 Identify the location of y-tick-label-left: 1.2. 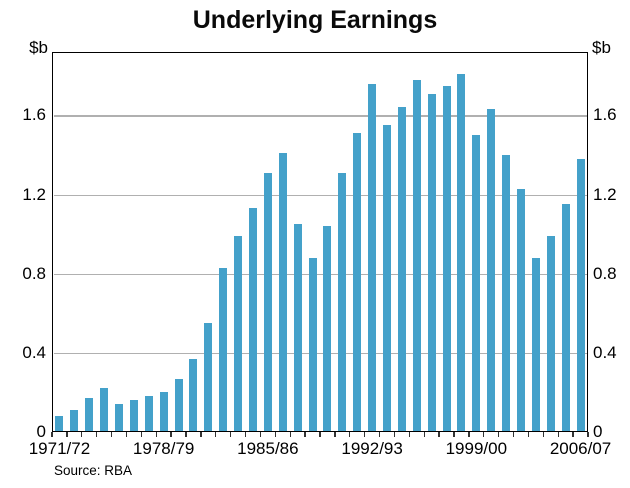
(34, 194).